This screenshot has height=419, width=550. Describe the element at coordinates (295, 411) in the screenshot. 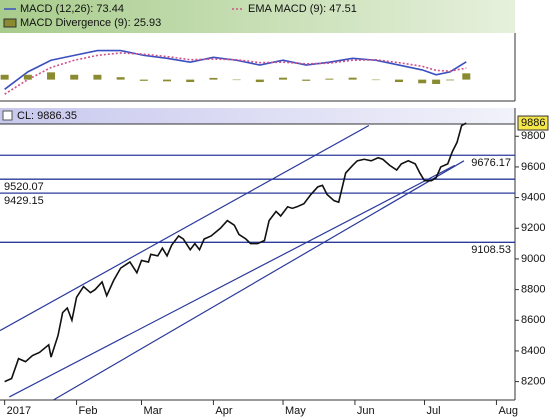

I see `x-tick-label: May` at that location.